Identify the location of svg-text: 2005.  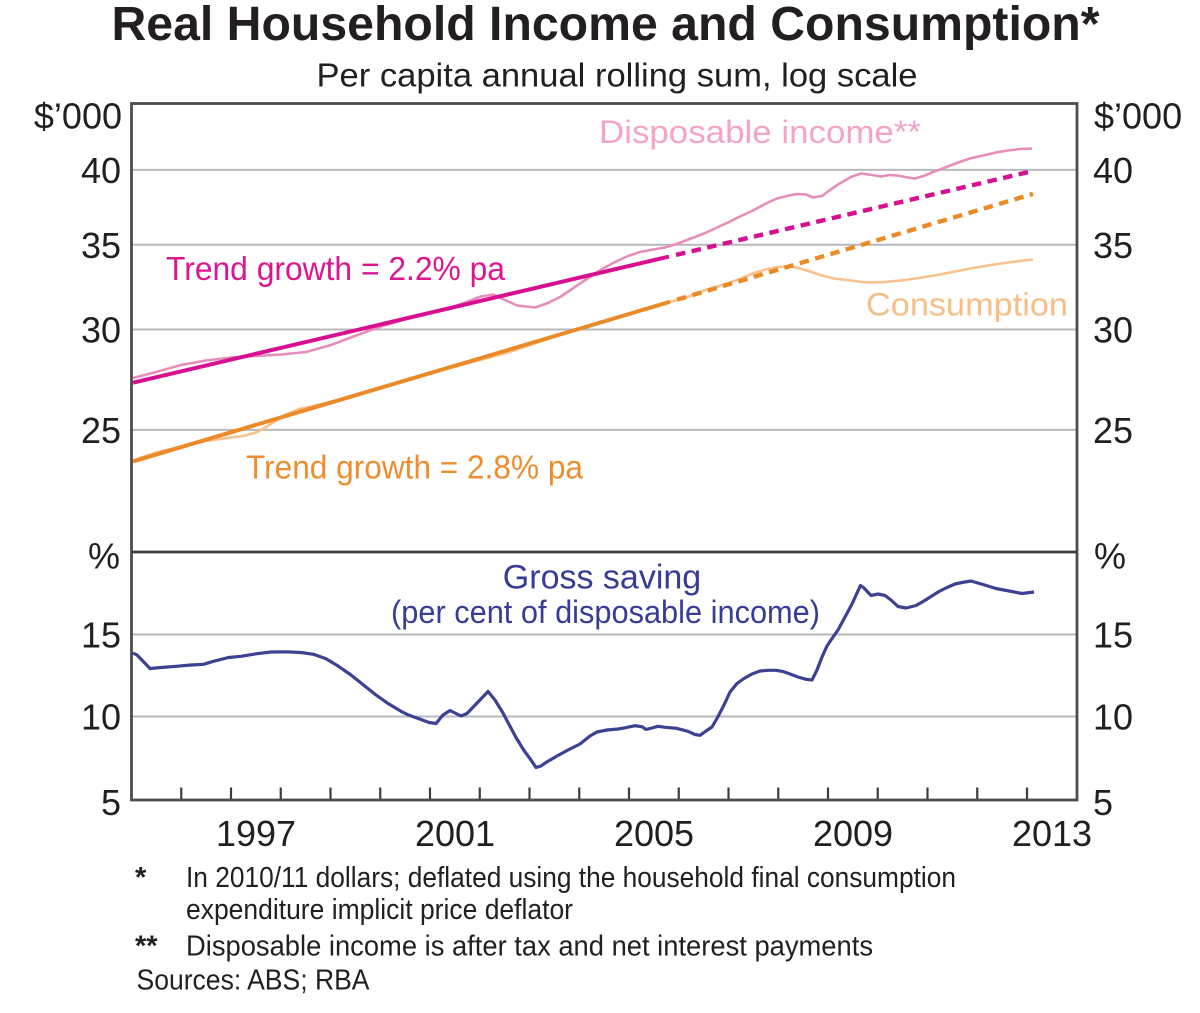
(654, 833).